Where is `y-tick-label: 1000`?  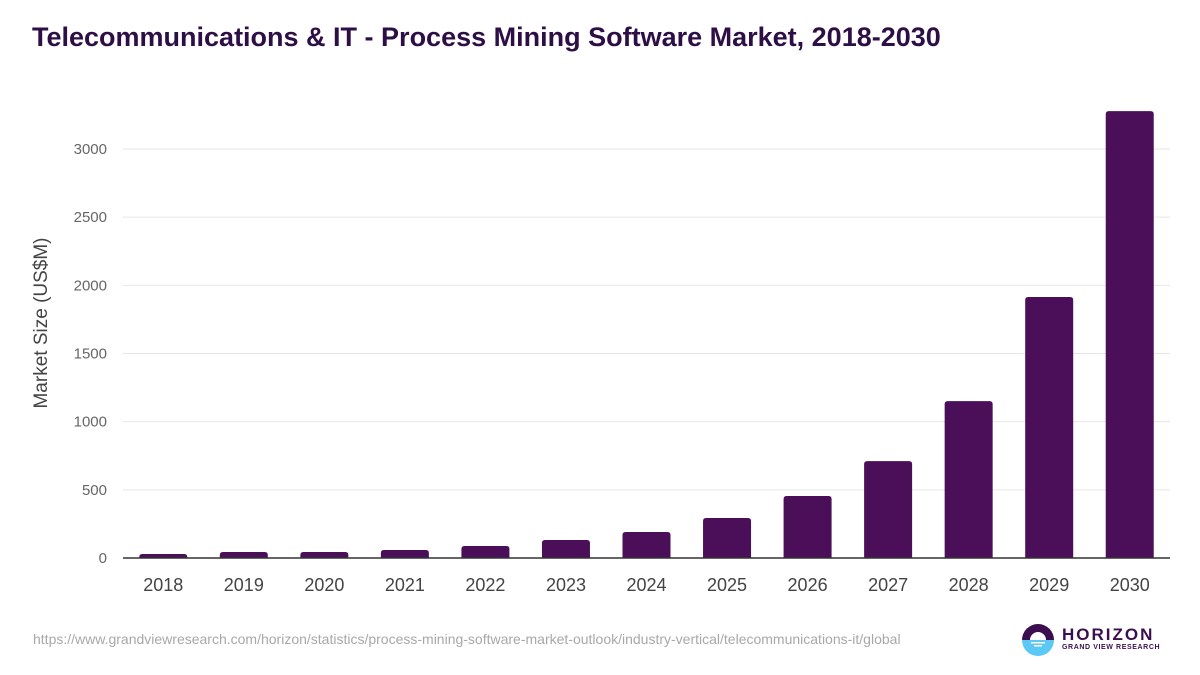 y-tick-label: 1000 is located at coordinates (90, 422).